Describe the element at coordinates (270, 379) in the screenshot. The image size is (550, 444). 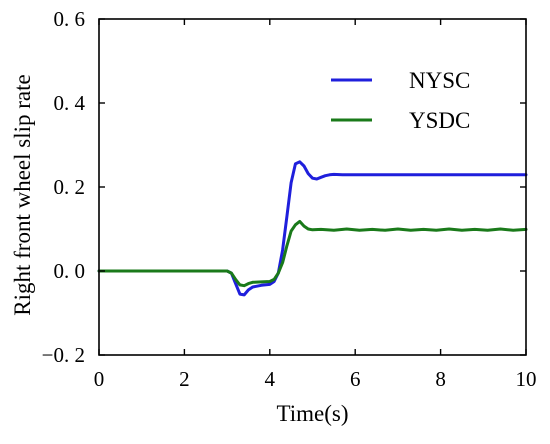
I see `x-tick-label: 4` at that location.